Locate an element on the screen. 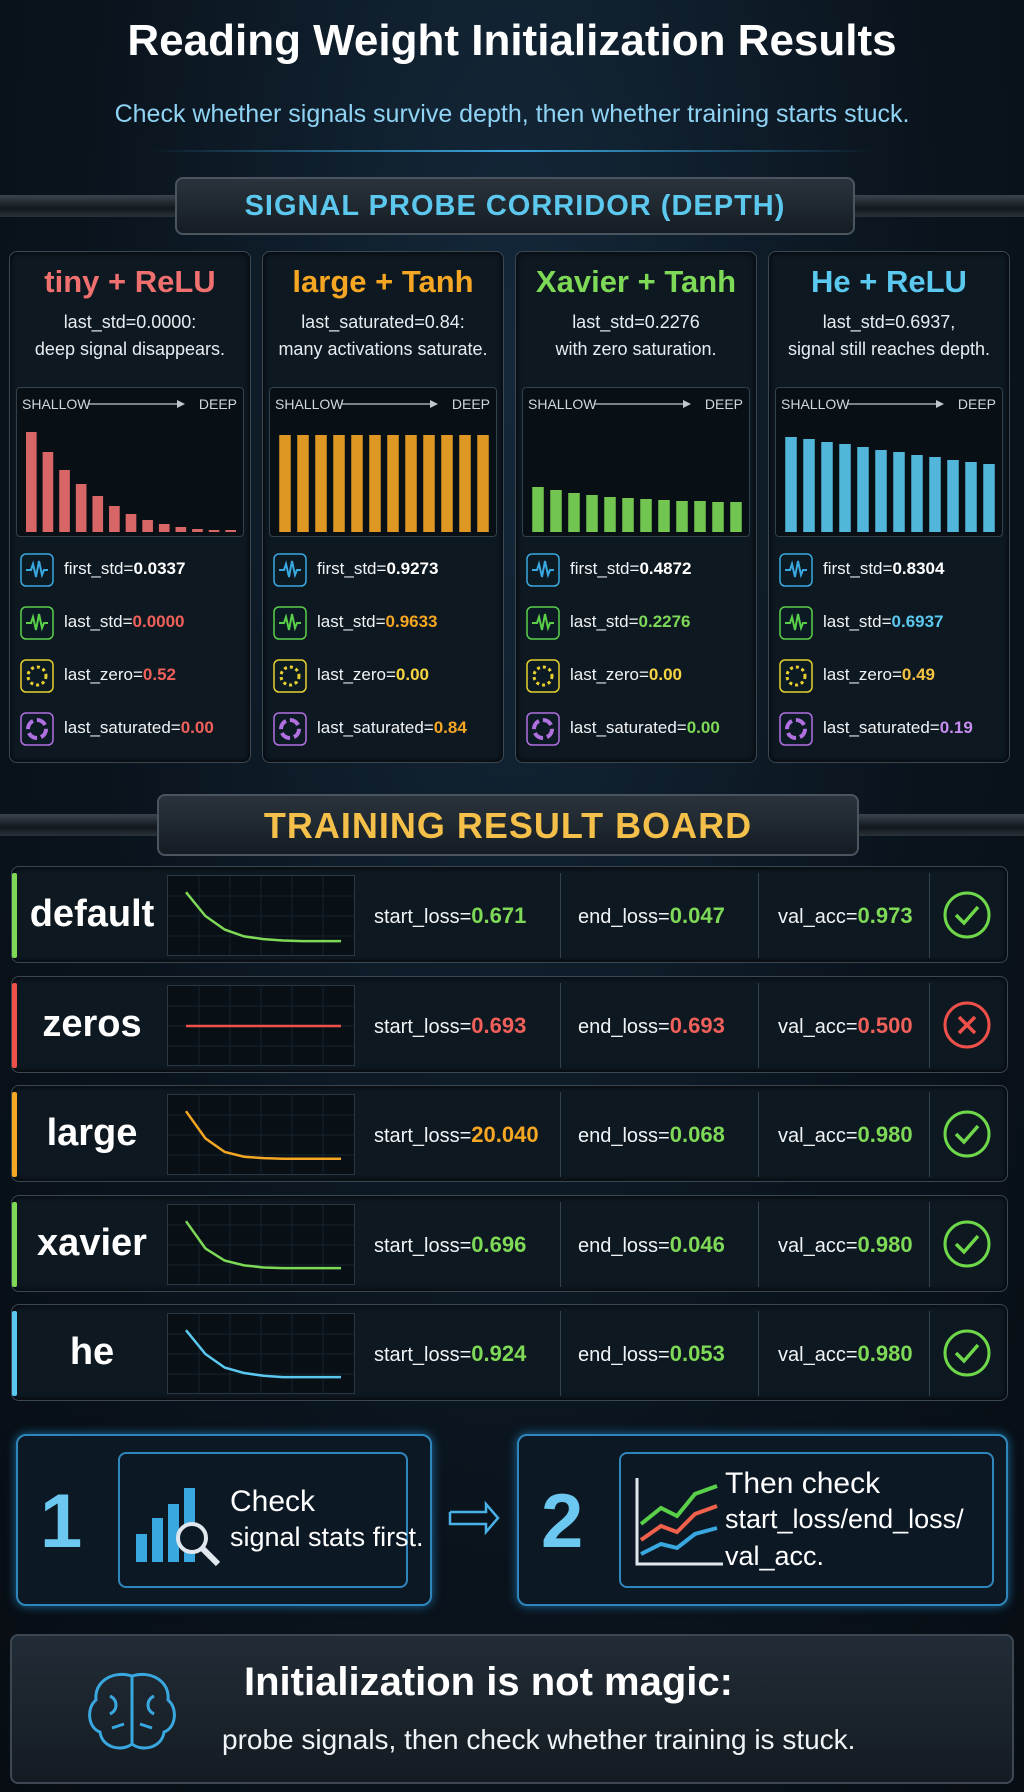 This screenshot has height=1792, width=1024. card-description: last_saturated=0.84: is located at coordinates (383, 322).